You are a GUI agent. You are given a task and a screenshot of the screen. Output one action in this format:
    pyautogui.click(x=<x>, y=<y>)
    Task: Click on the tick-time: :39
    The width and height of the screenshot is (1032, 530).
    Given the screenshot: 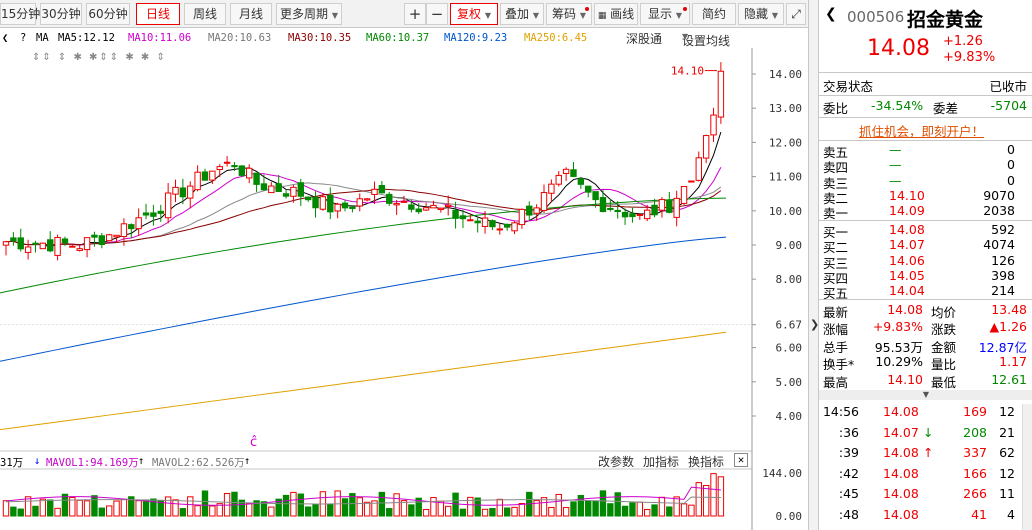 What is the action you would take?
    pyautogui.click(x=848, y=452)
    